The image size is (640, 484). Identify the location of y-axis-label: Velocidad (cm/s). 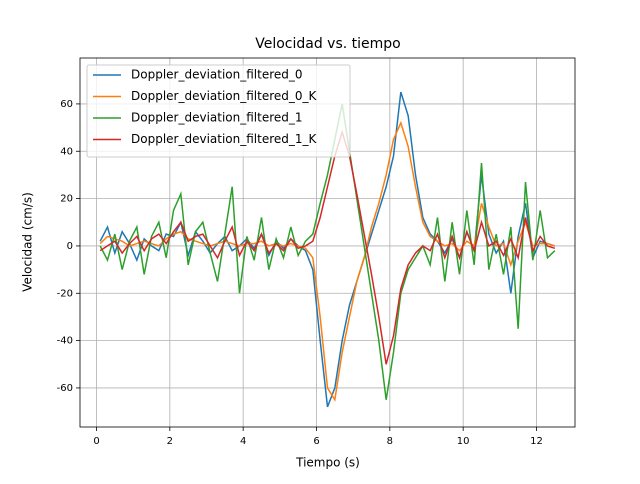
(28, 242).